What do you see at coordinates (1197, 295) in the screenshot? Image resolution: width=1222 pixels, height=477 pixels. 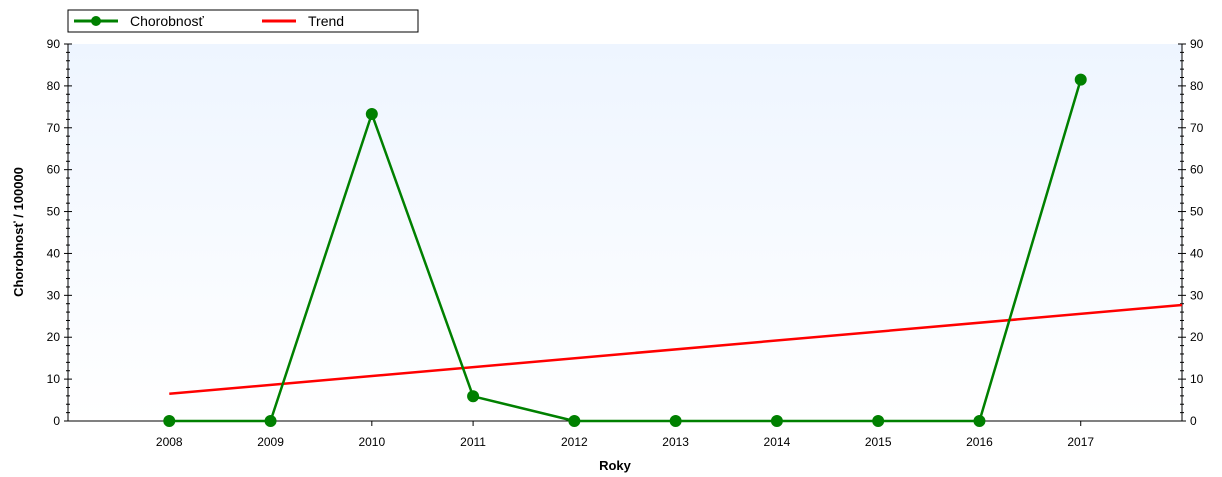 I see `y-tick-label-right: 30` at bounding box center [1197, 295].